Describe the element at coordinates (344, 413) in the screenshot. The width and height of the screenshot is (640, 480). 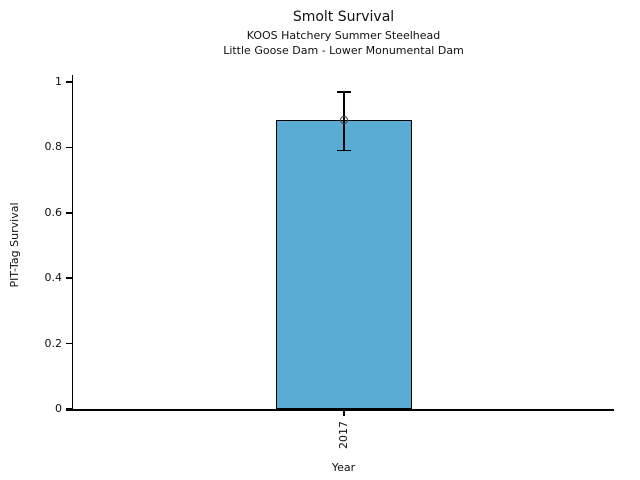
I see `x-tick` at that location.